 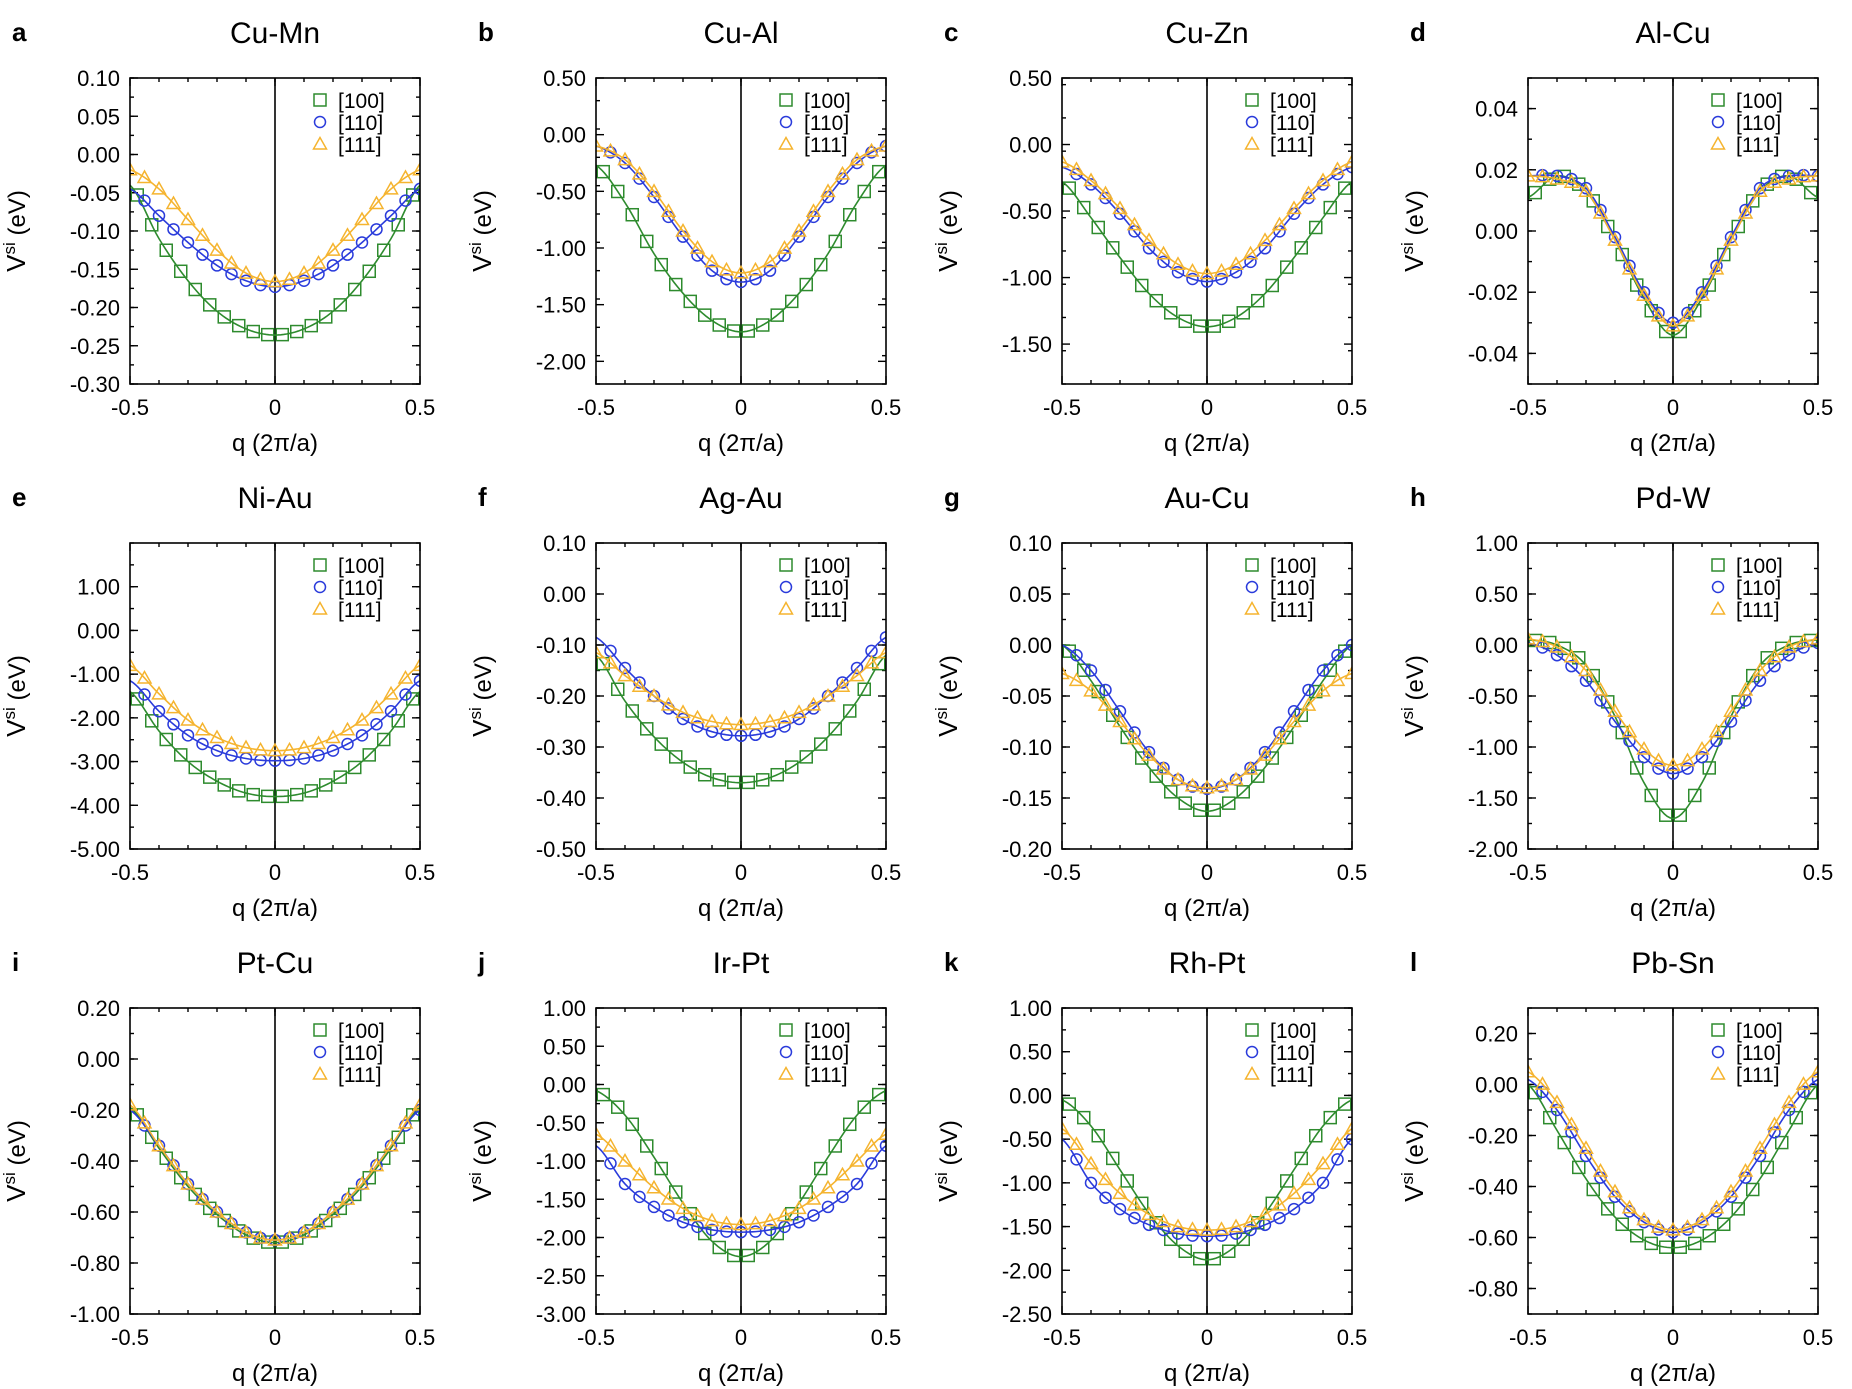 What do you see at coordinates (274, 498) in the screenshot?
I see `panel-title: Ni-Au` at bounding box center [274, 498].